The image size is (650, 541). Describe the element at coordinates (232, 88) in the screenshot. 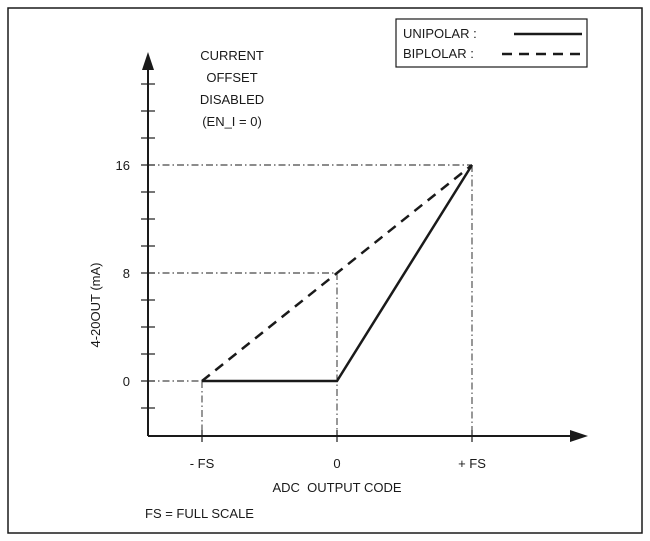

I see `offset-annotation: CURRENT OFFSET DISABLED (EN_I = 0)` at that location.